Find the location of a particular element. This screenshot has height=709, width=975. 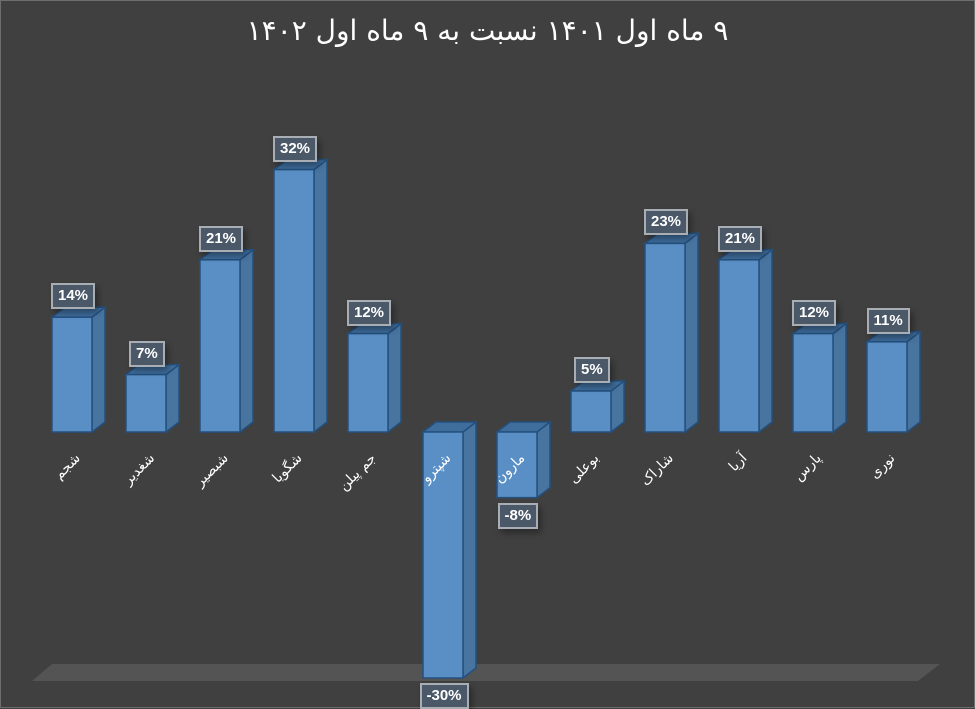

data-label: -8% is located at coordinates (518, 515).